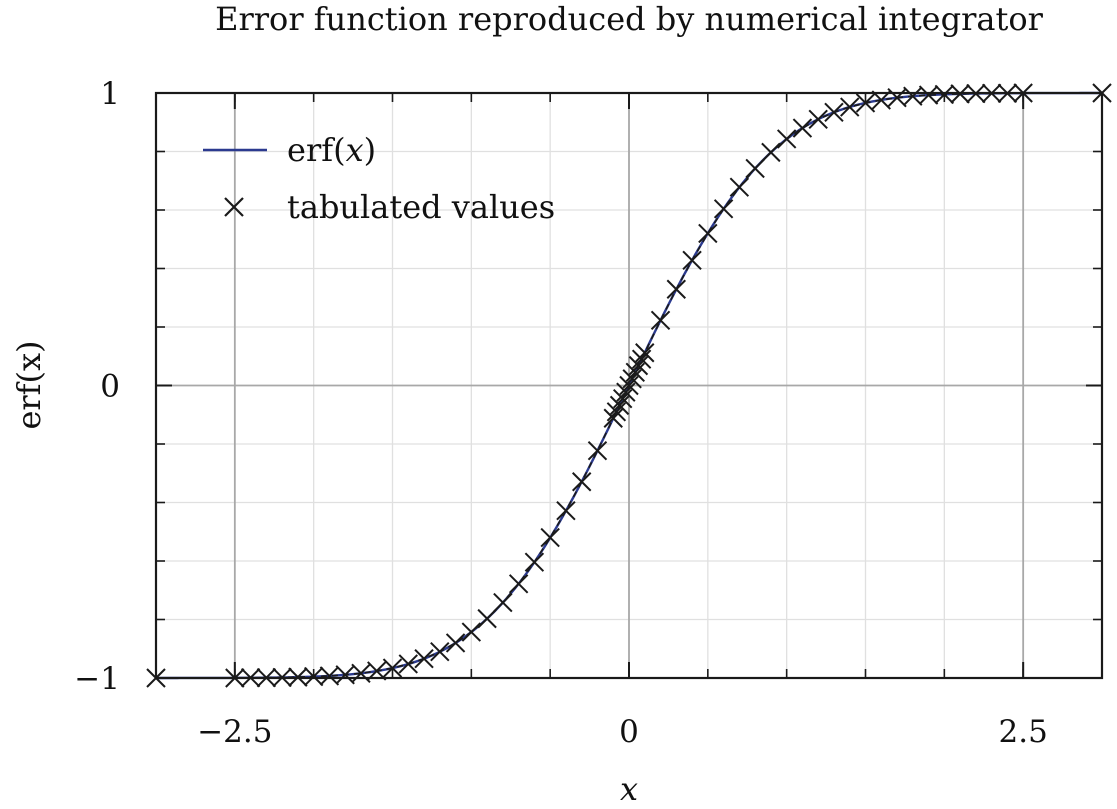 This screenshot has width=1117, height=809. What do you see at coordinates (234, 207) in the screenshot?
I see `legend-marker-swatch` at bounding box center [234, 207].